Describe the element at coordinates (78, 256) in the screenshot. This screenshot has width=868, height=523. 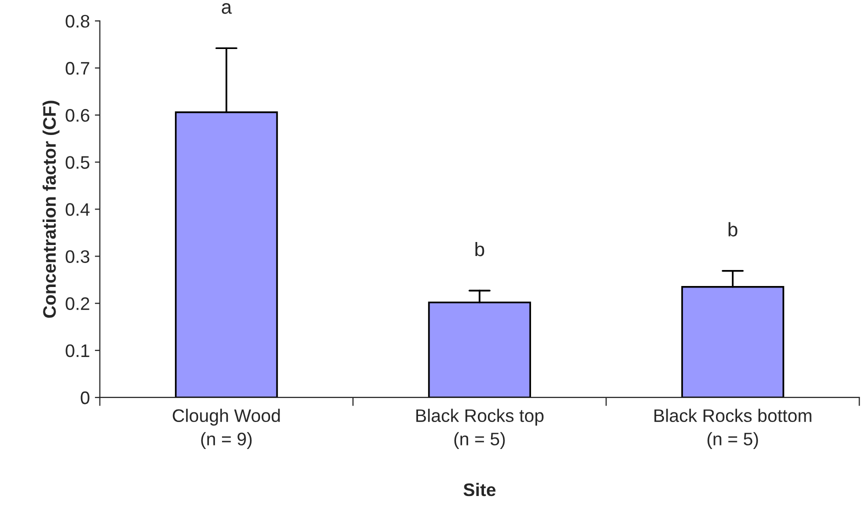
I see `y-tick-label: 0.3` at that location.